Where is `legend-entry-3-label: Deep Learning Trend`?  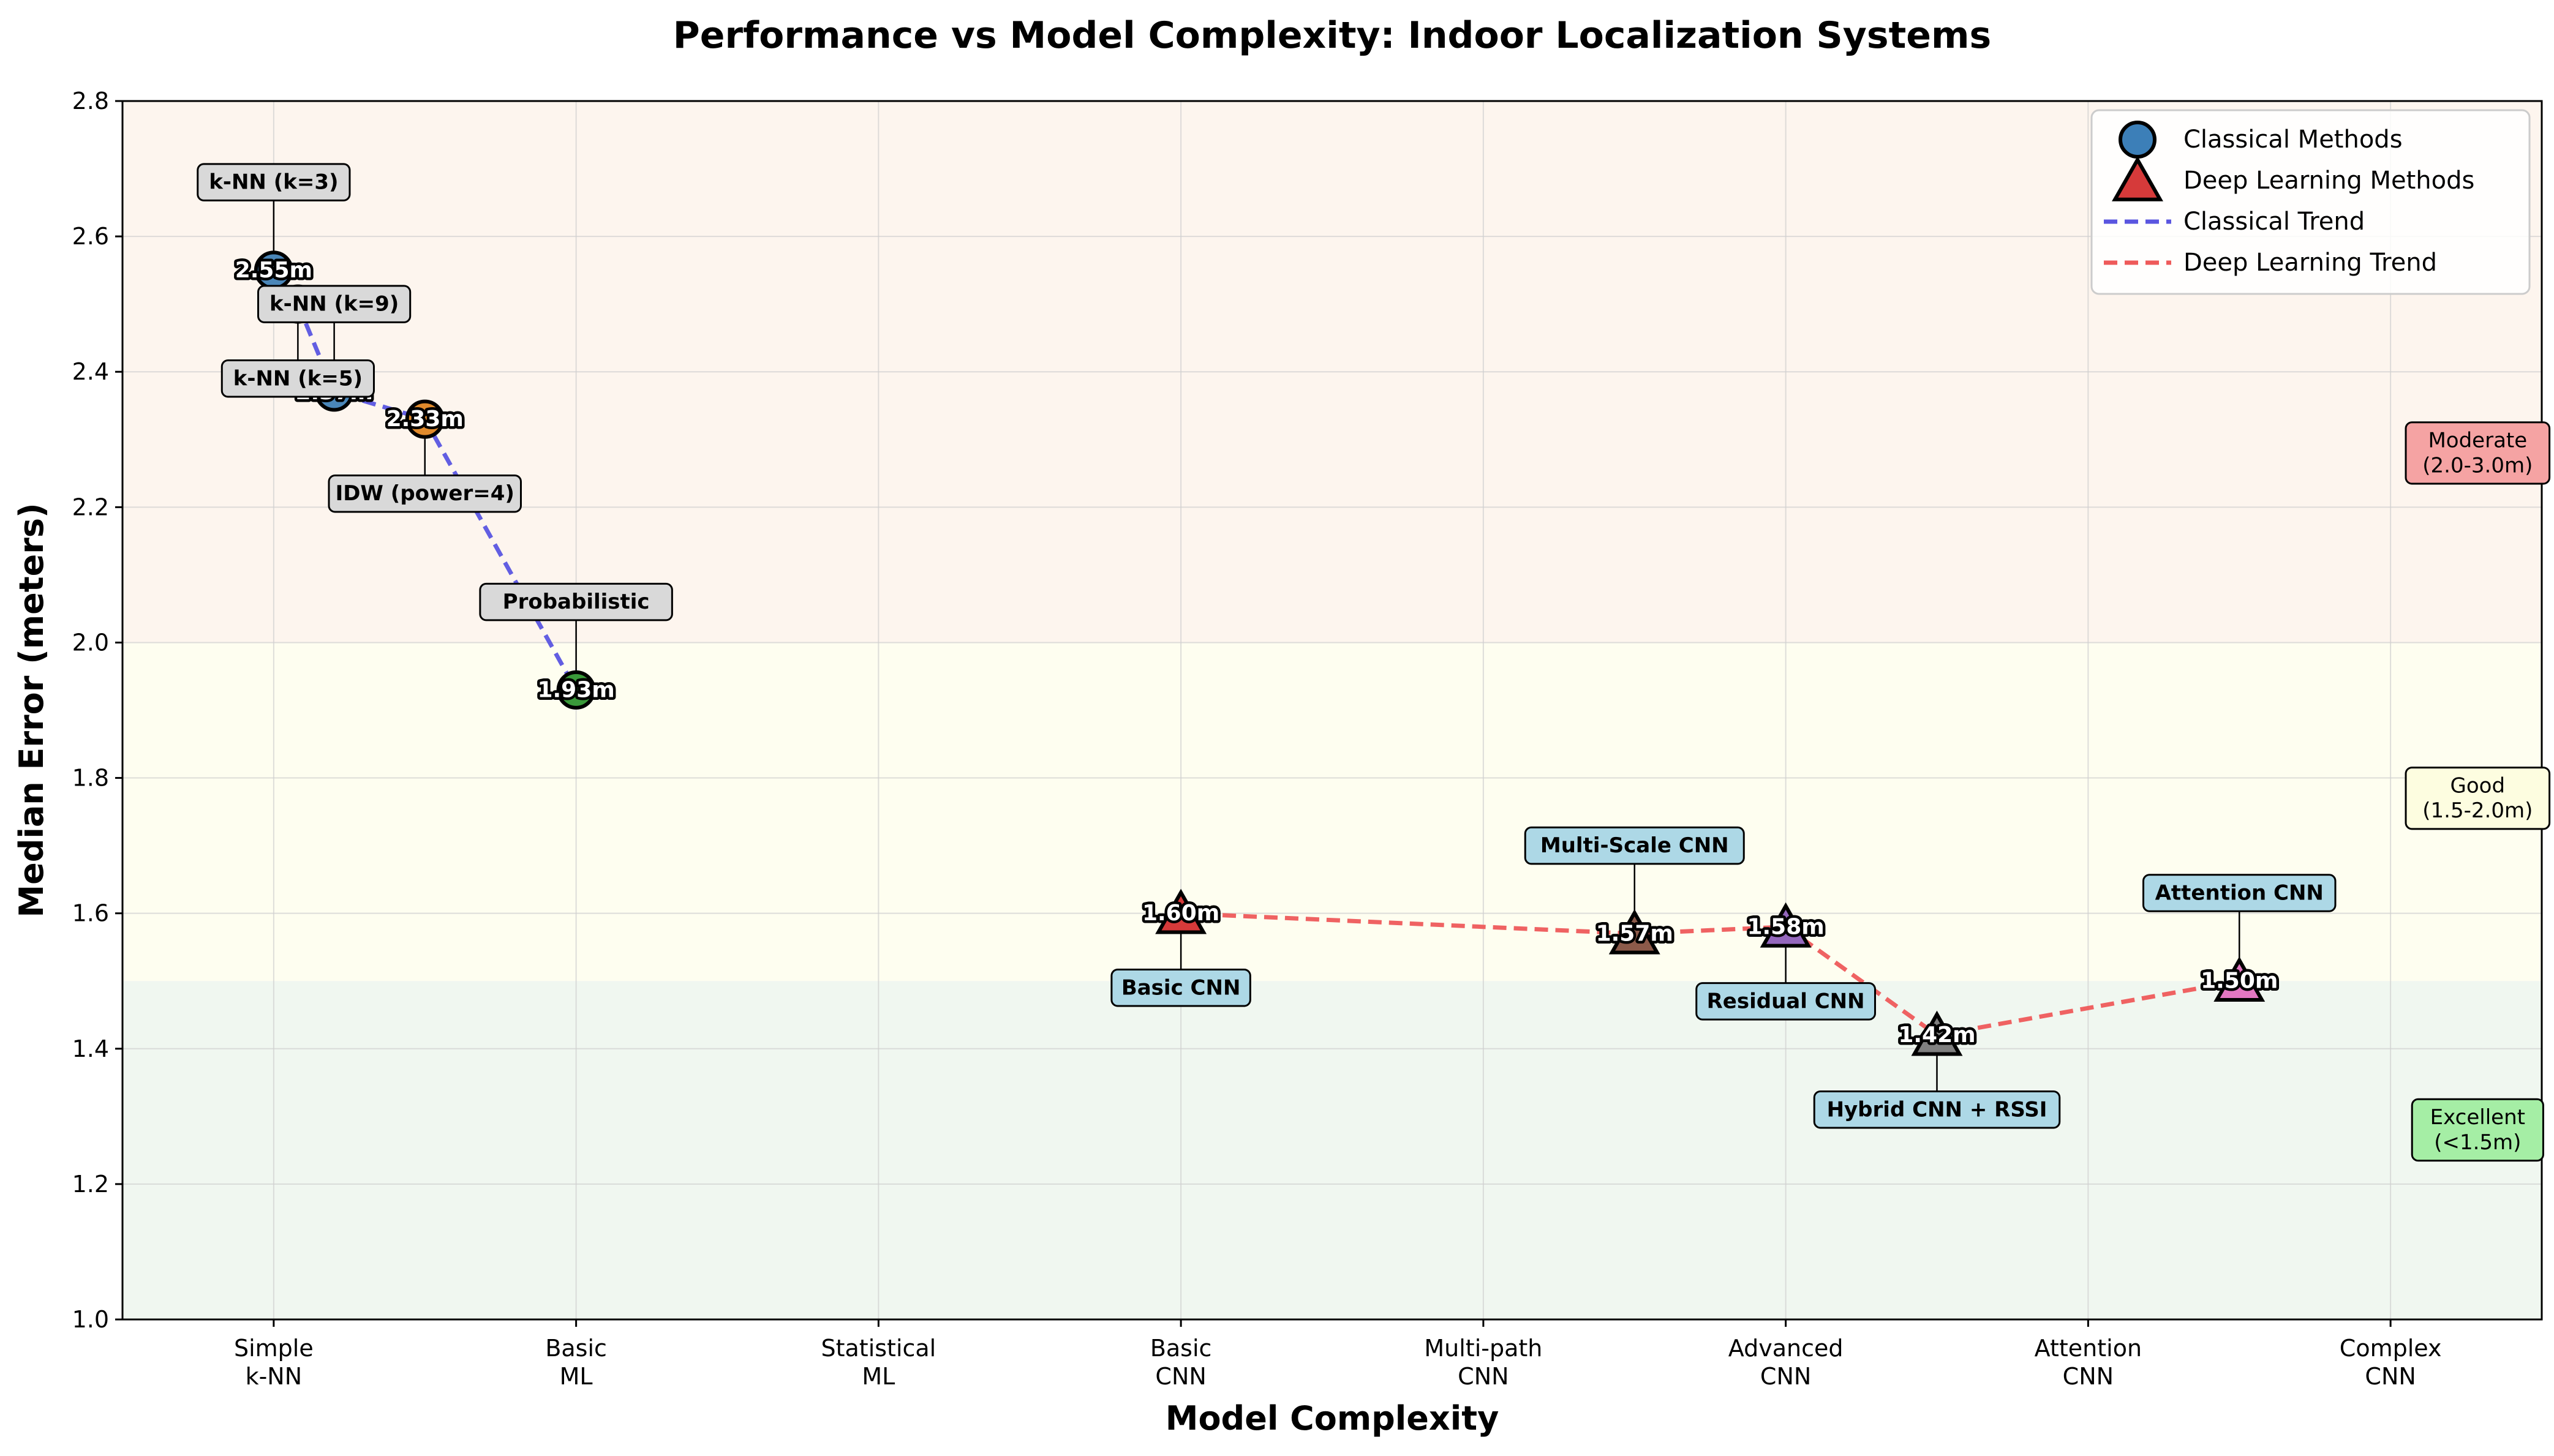
legend-entry-3-label: Deep Learning Trend is located at coordinates (2310, 263).